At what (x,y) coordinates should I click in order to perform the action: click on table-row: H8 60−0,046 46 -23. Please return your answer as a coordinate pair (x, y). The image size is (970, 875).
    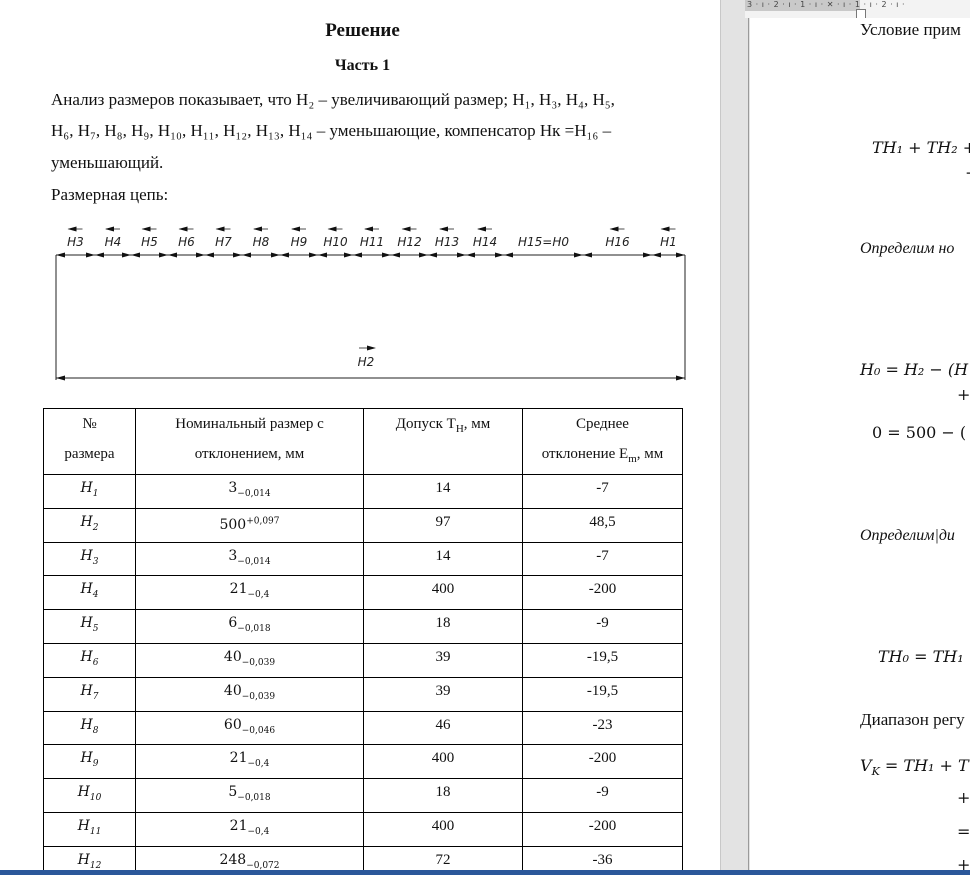
    Looking at the image, I should click on (363, 728).